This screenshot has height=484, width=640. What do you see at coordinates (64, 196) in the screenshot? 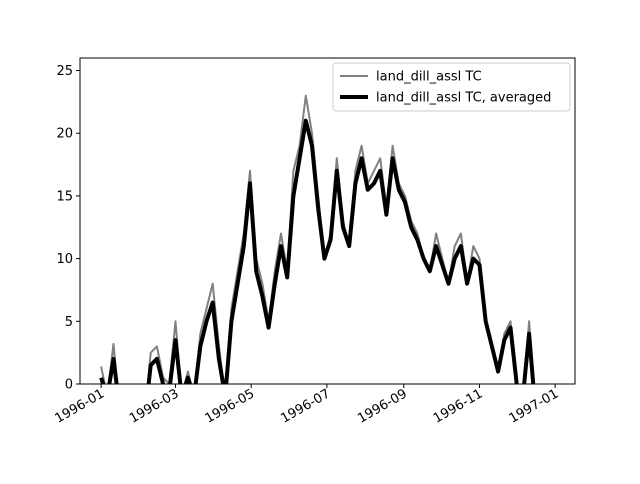
I see `y-tick-label: 15` at bounding box center [64, 196].